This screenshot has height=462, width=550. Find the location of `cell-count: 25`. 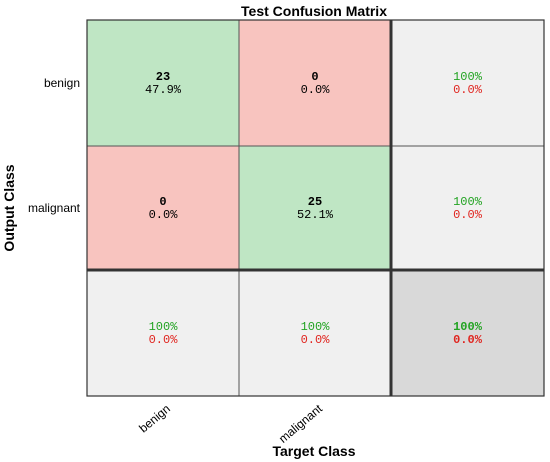

cell-count: 25 is located at coordinates (315, 202).